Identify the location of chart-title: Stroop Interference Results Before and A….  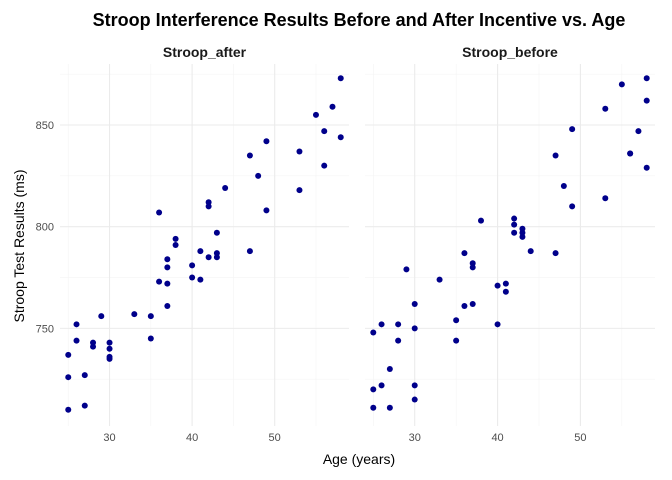
(359, 20).